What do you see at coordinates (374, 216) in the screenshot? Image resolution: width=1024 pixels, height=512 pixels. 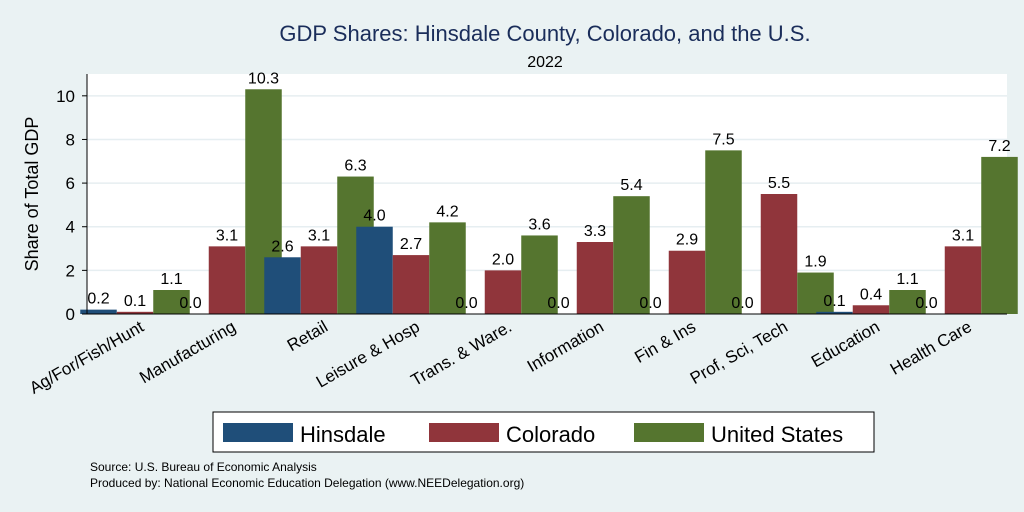 I see `data-label: 4.0` at bounding box center [374, 216].